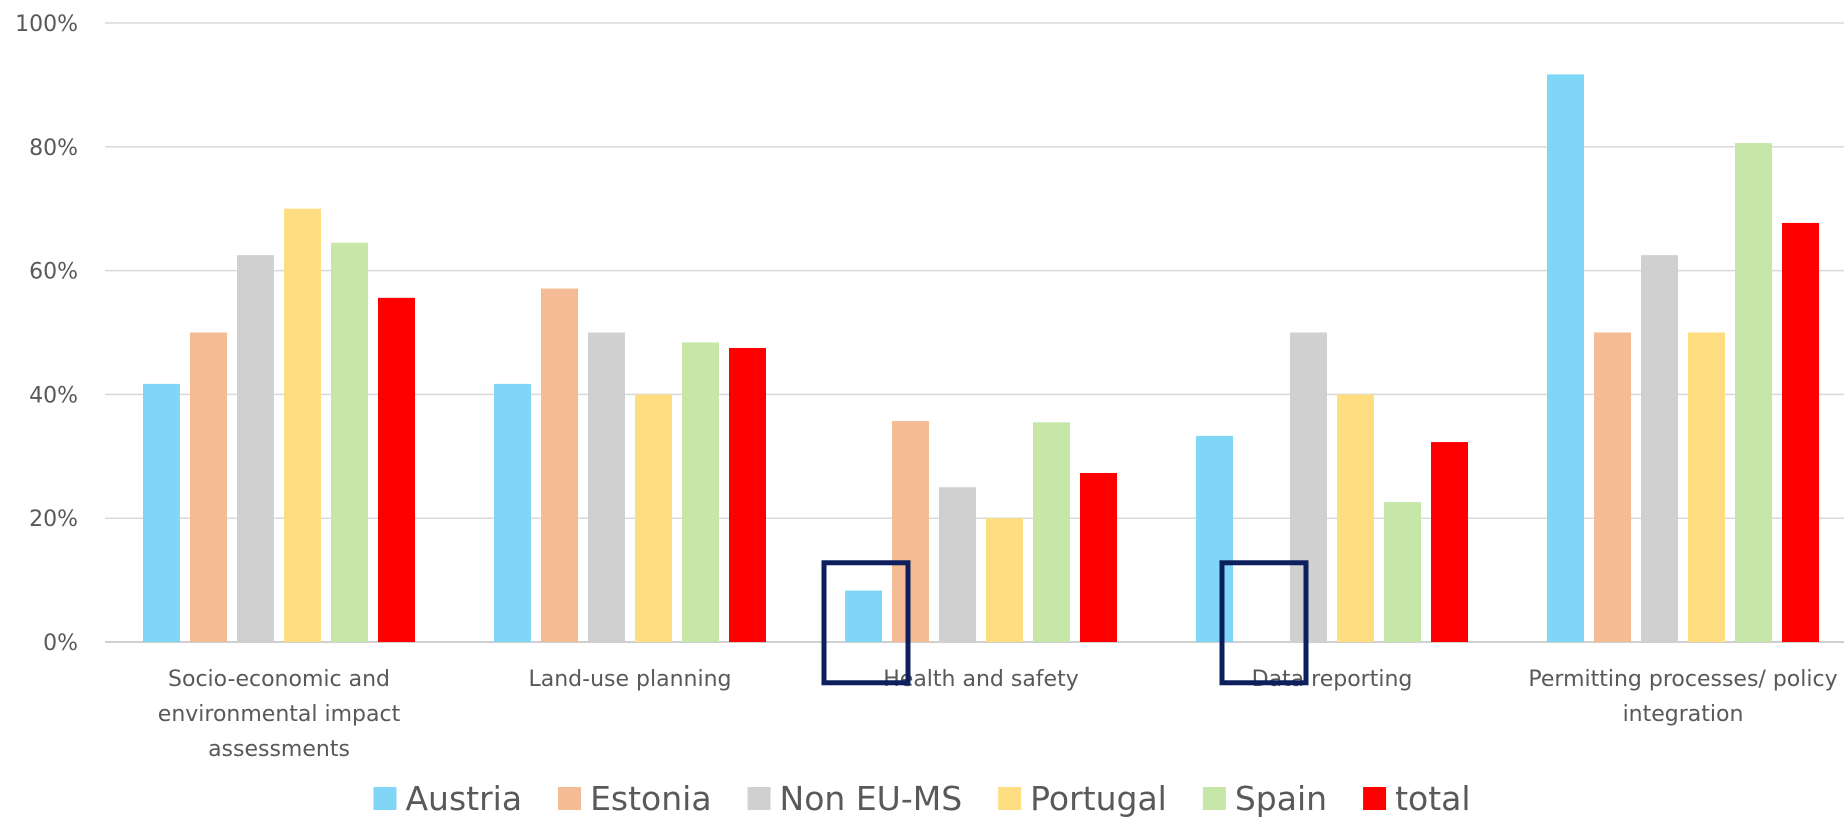 Image resolution: width=1844 pixels, height=828 pixels. I want to click on legend-label: Portugal, so click(1098, 798).